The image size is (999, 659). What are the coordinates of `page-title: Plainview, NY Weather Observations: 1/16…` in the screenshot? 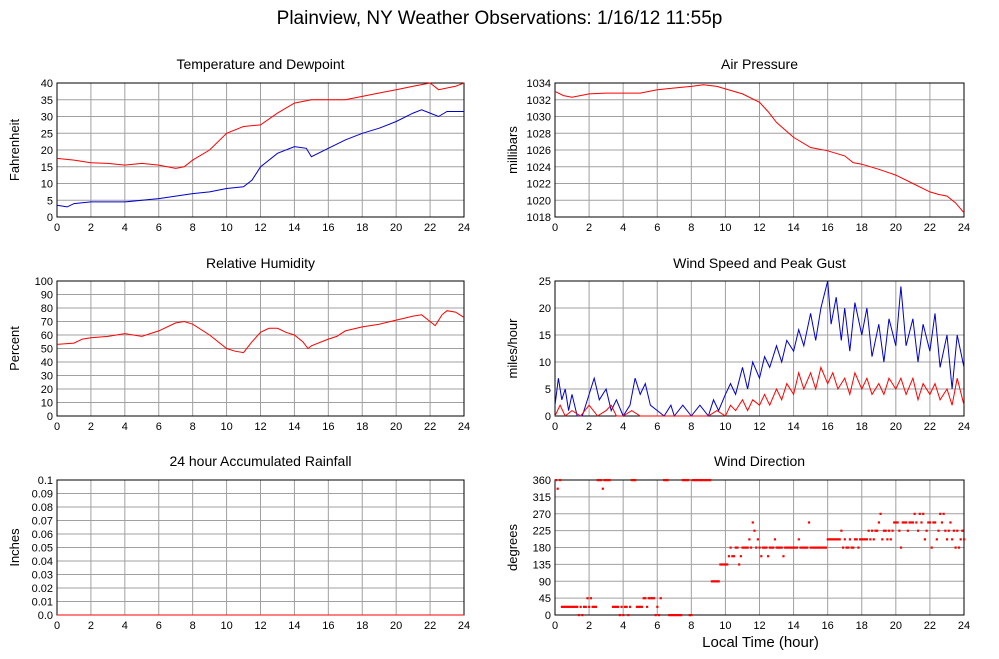 It's located at (499, 18).